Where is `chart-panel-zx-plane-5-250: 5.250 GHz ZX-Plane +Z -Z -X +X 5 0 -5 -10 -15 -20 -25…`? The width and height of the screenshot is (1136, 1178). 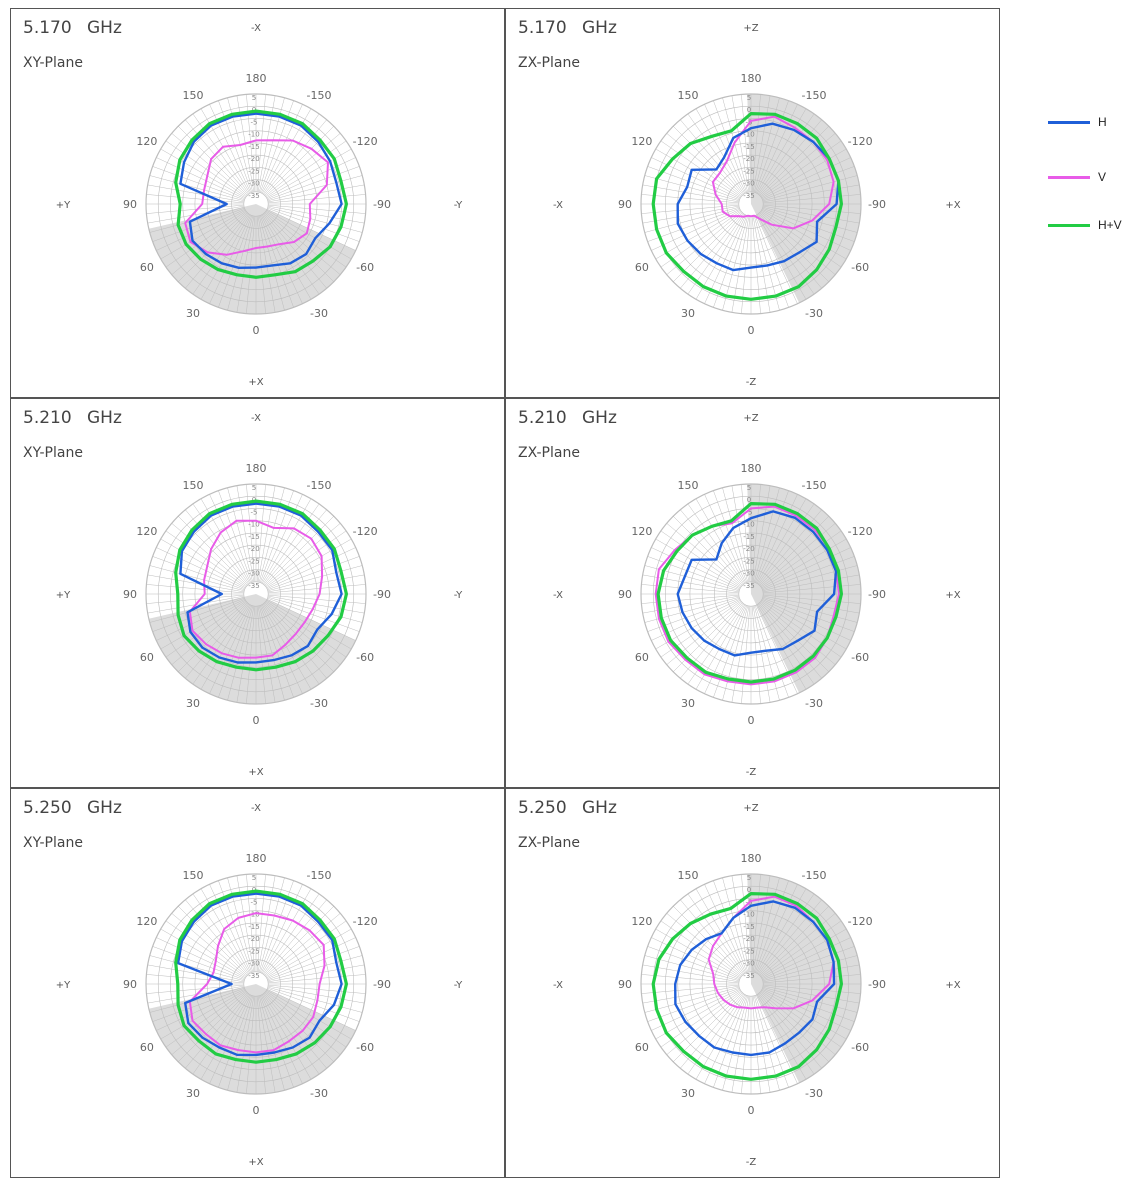
chart-panel-zx-plane-5-250: 5.250 GHz ZX-Plane +Z -Z -X +X 5 0 -5 -10 -15 -20 -25… is located at coordinates (752, 983).